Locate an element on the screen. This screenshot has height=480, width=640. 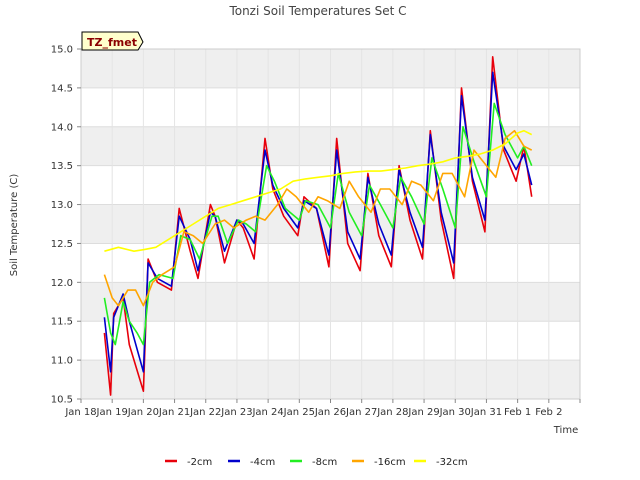
x-tick-label: Jan 20 is located at coordinates (143, 412).